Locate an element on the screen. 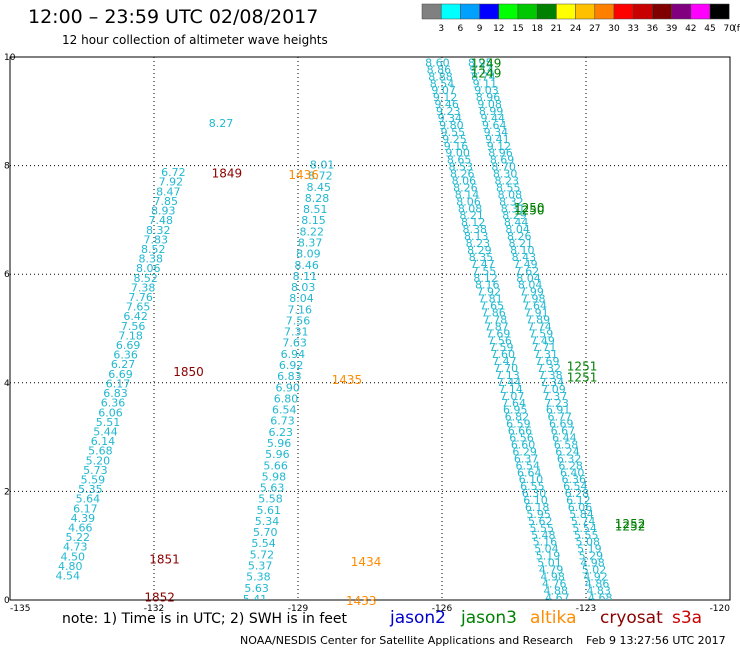 The width and height of the screenshot is (740, 650). legend-label: 24 is located at coordinates (576, 29).